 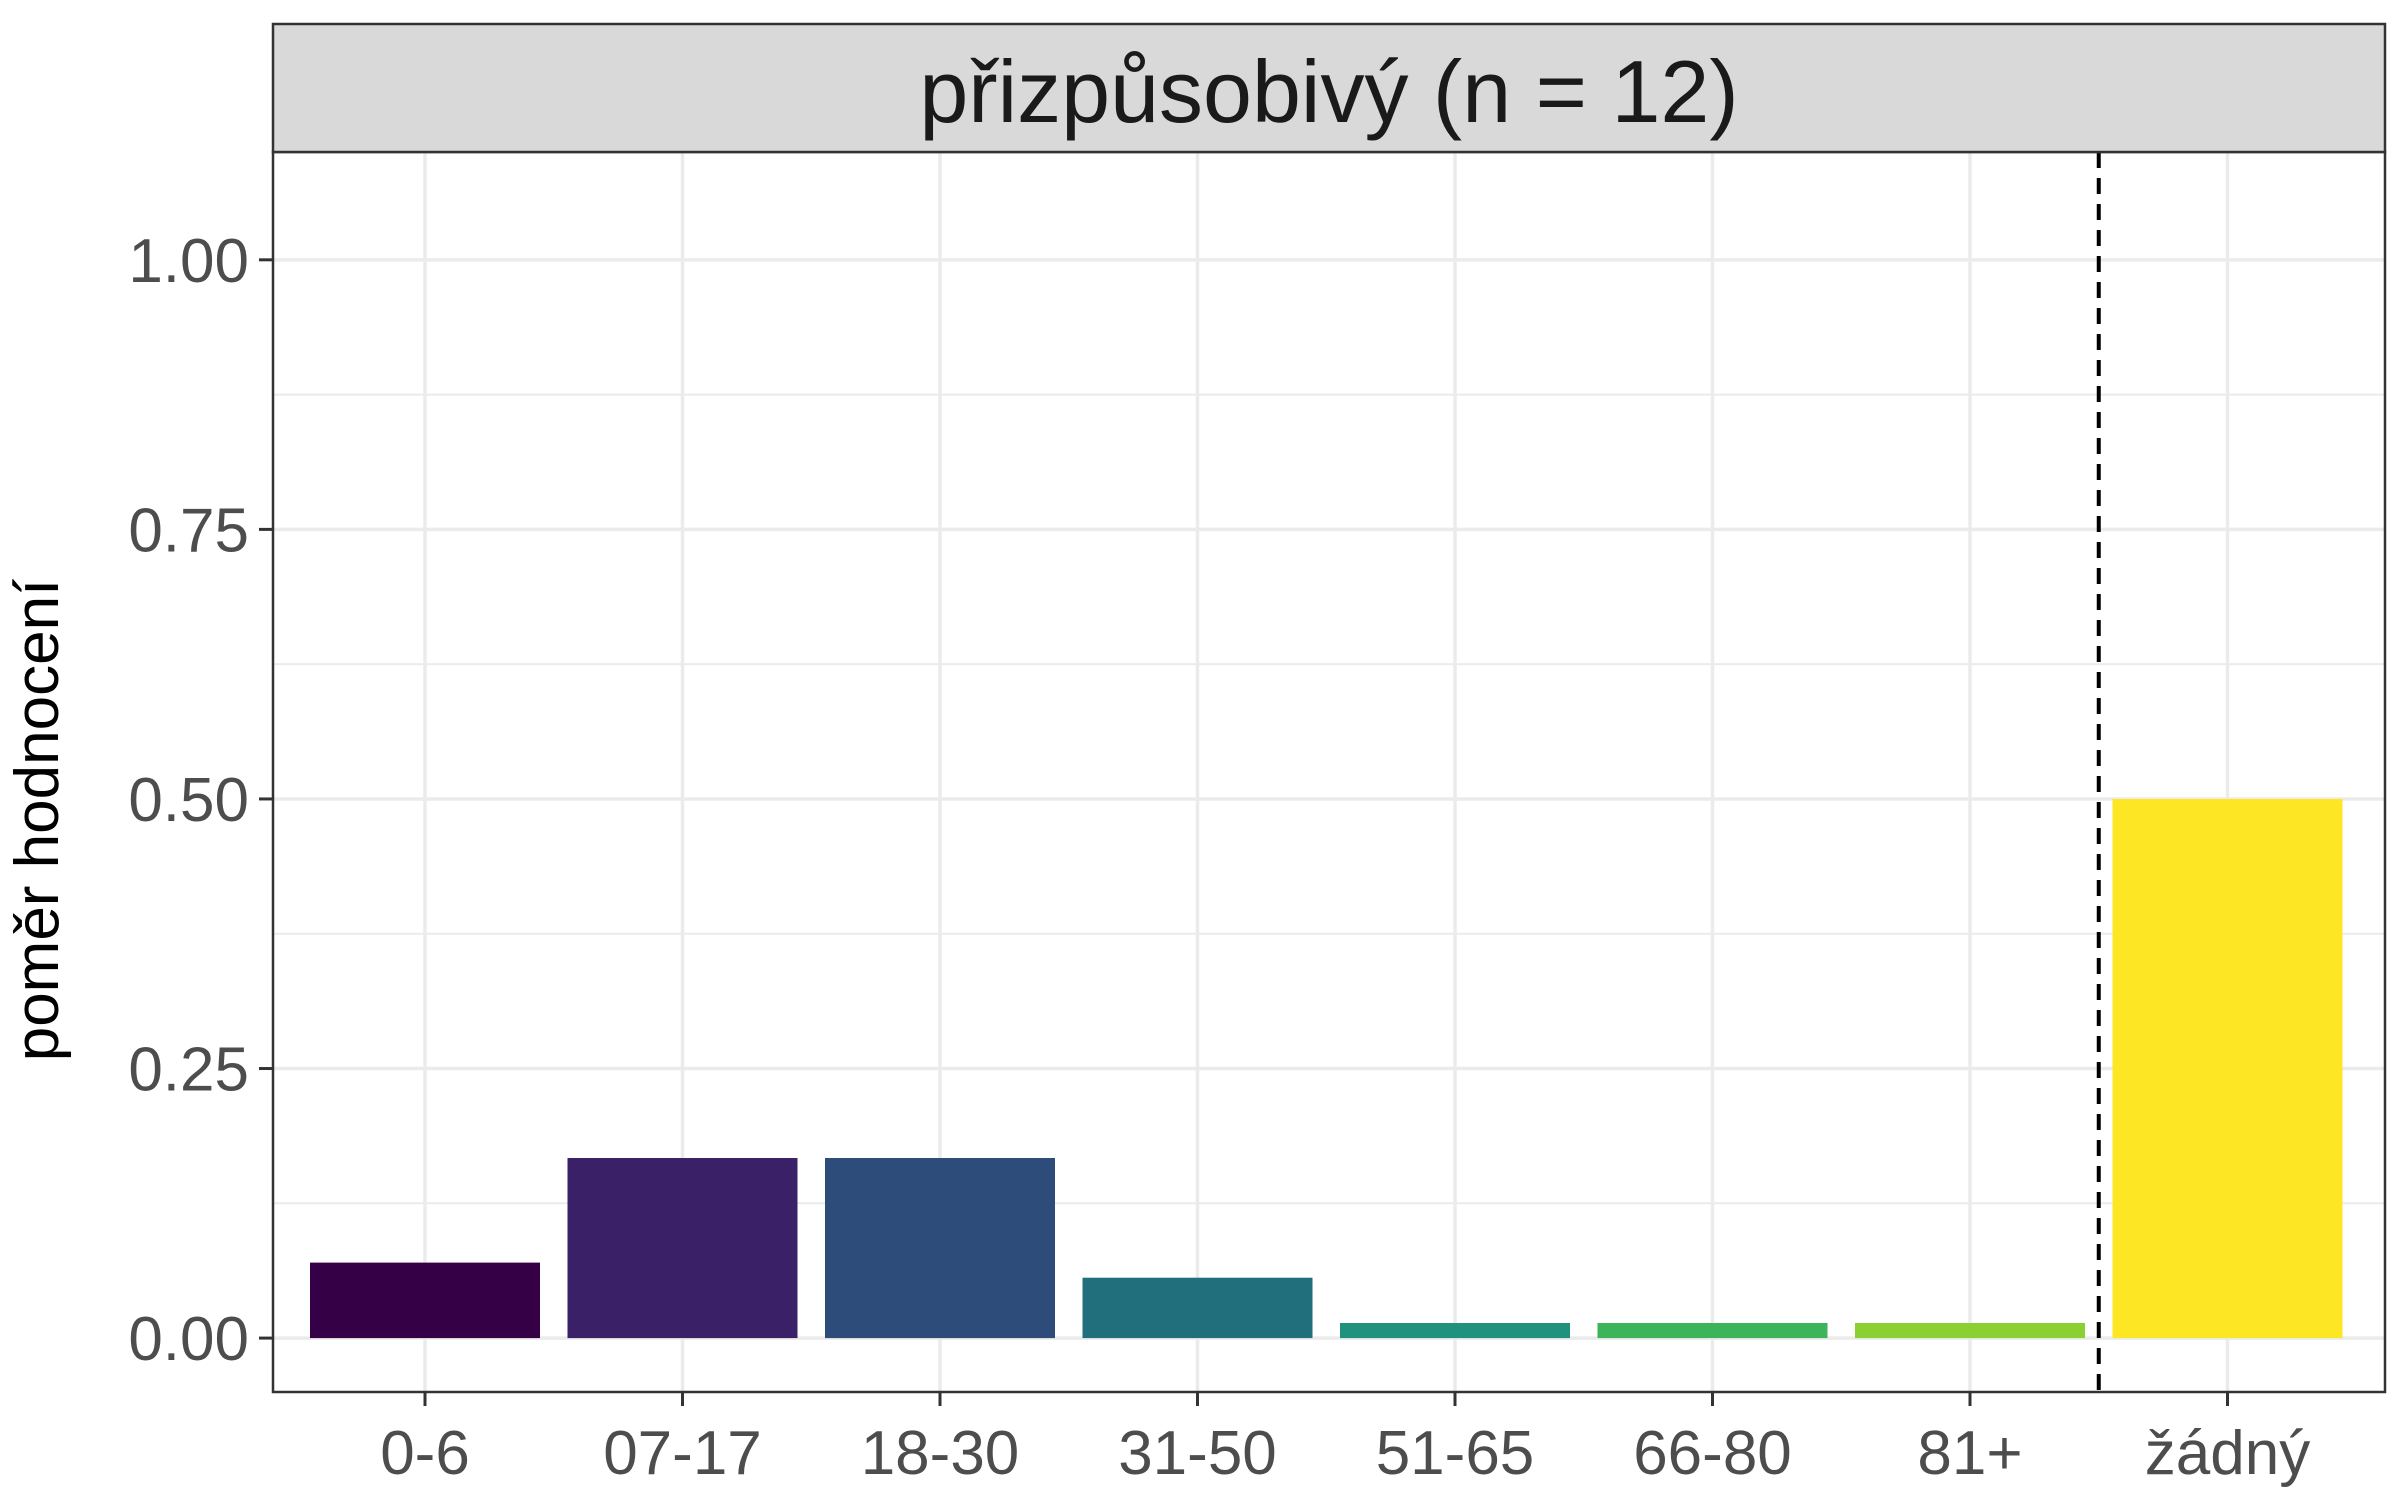 I want to click on x-axis: 0-6 07-17 18-30 31-50 51-65 66-80 81+ žádný, so click(x=1345, y=1440).